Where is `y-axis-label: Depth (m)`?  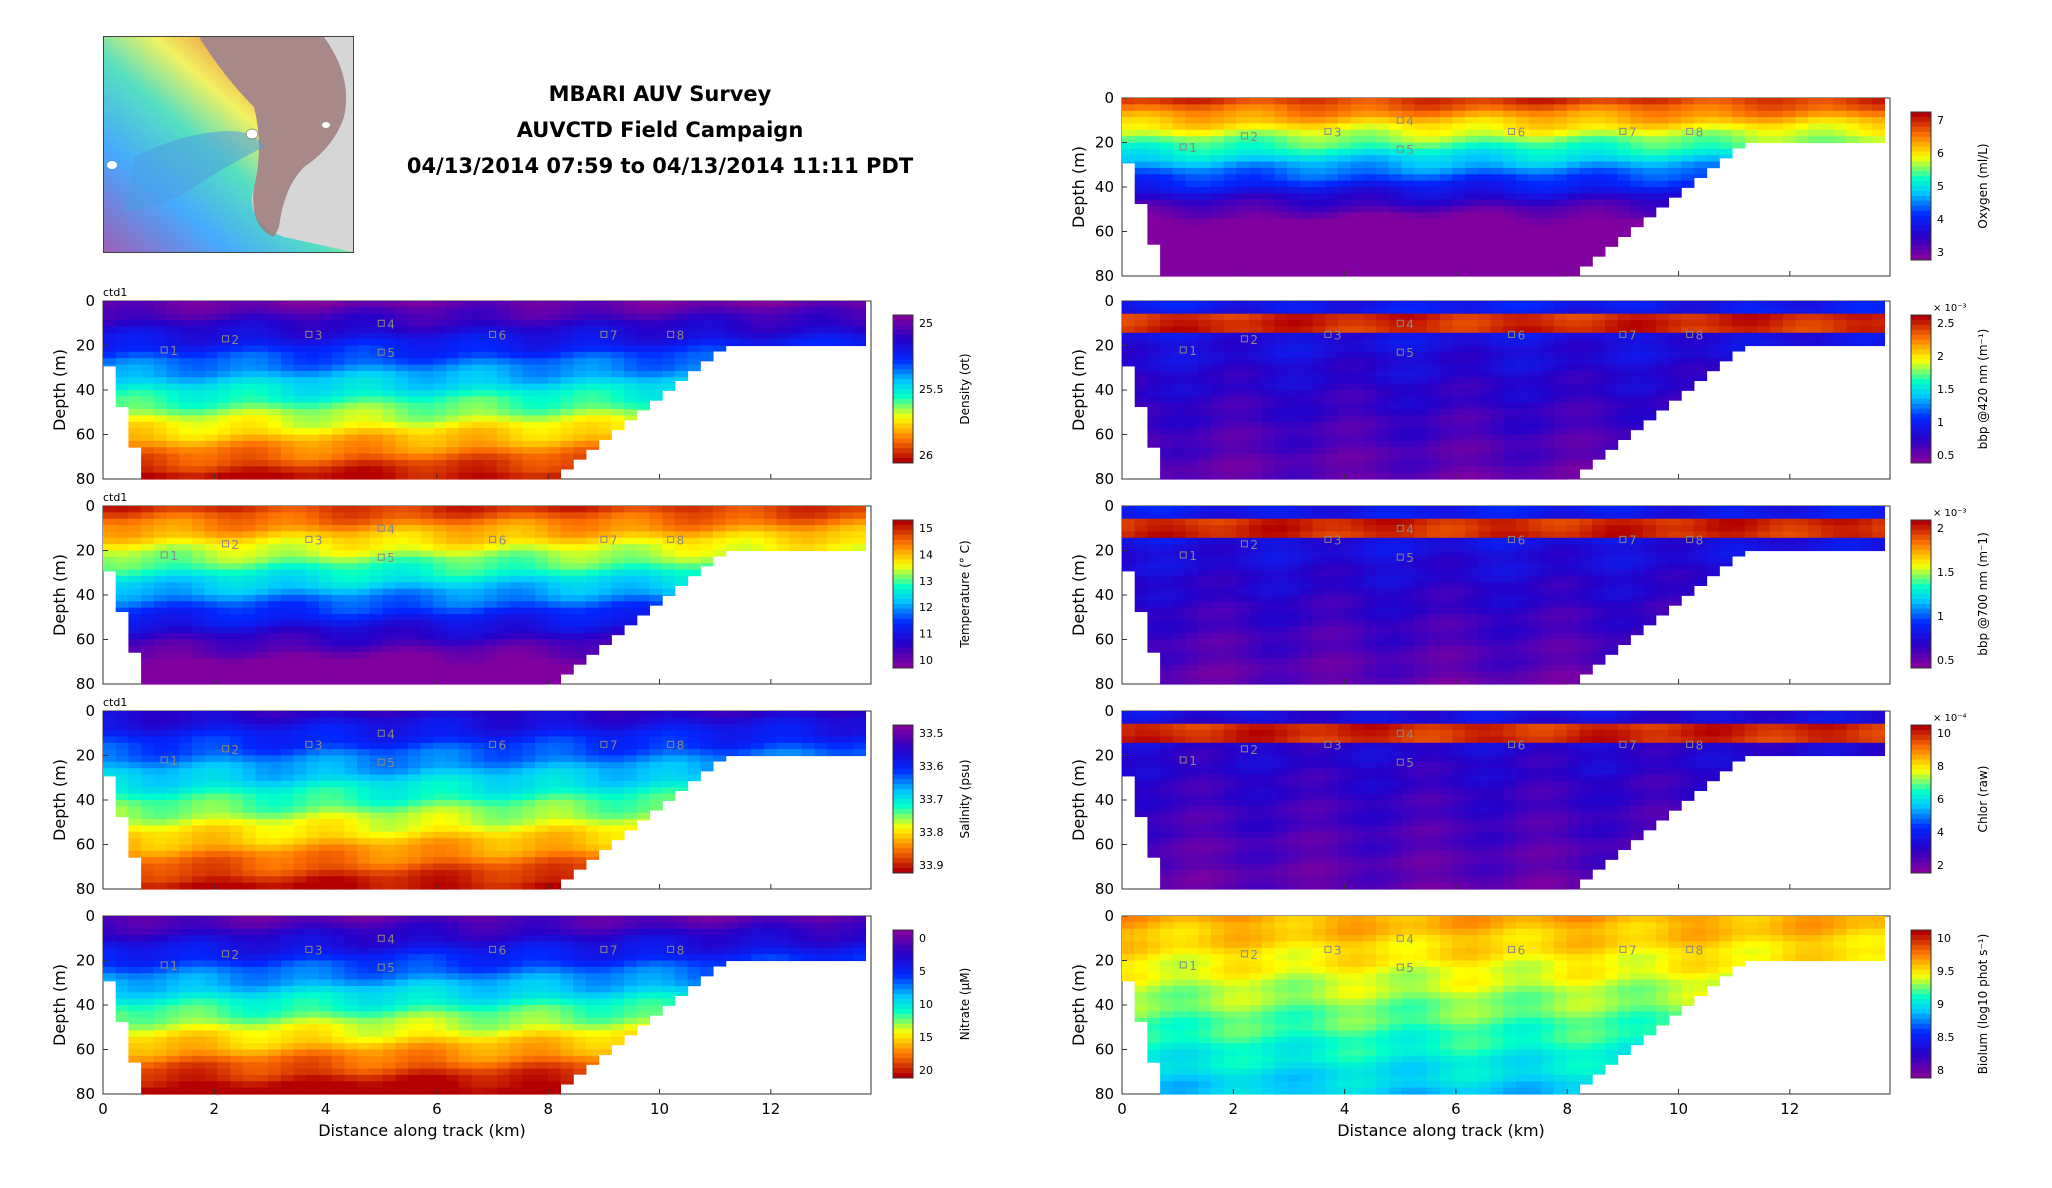 y-axis-label: Depth (m) is located at coordinates (1078, 187).